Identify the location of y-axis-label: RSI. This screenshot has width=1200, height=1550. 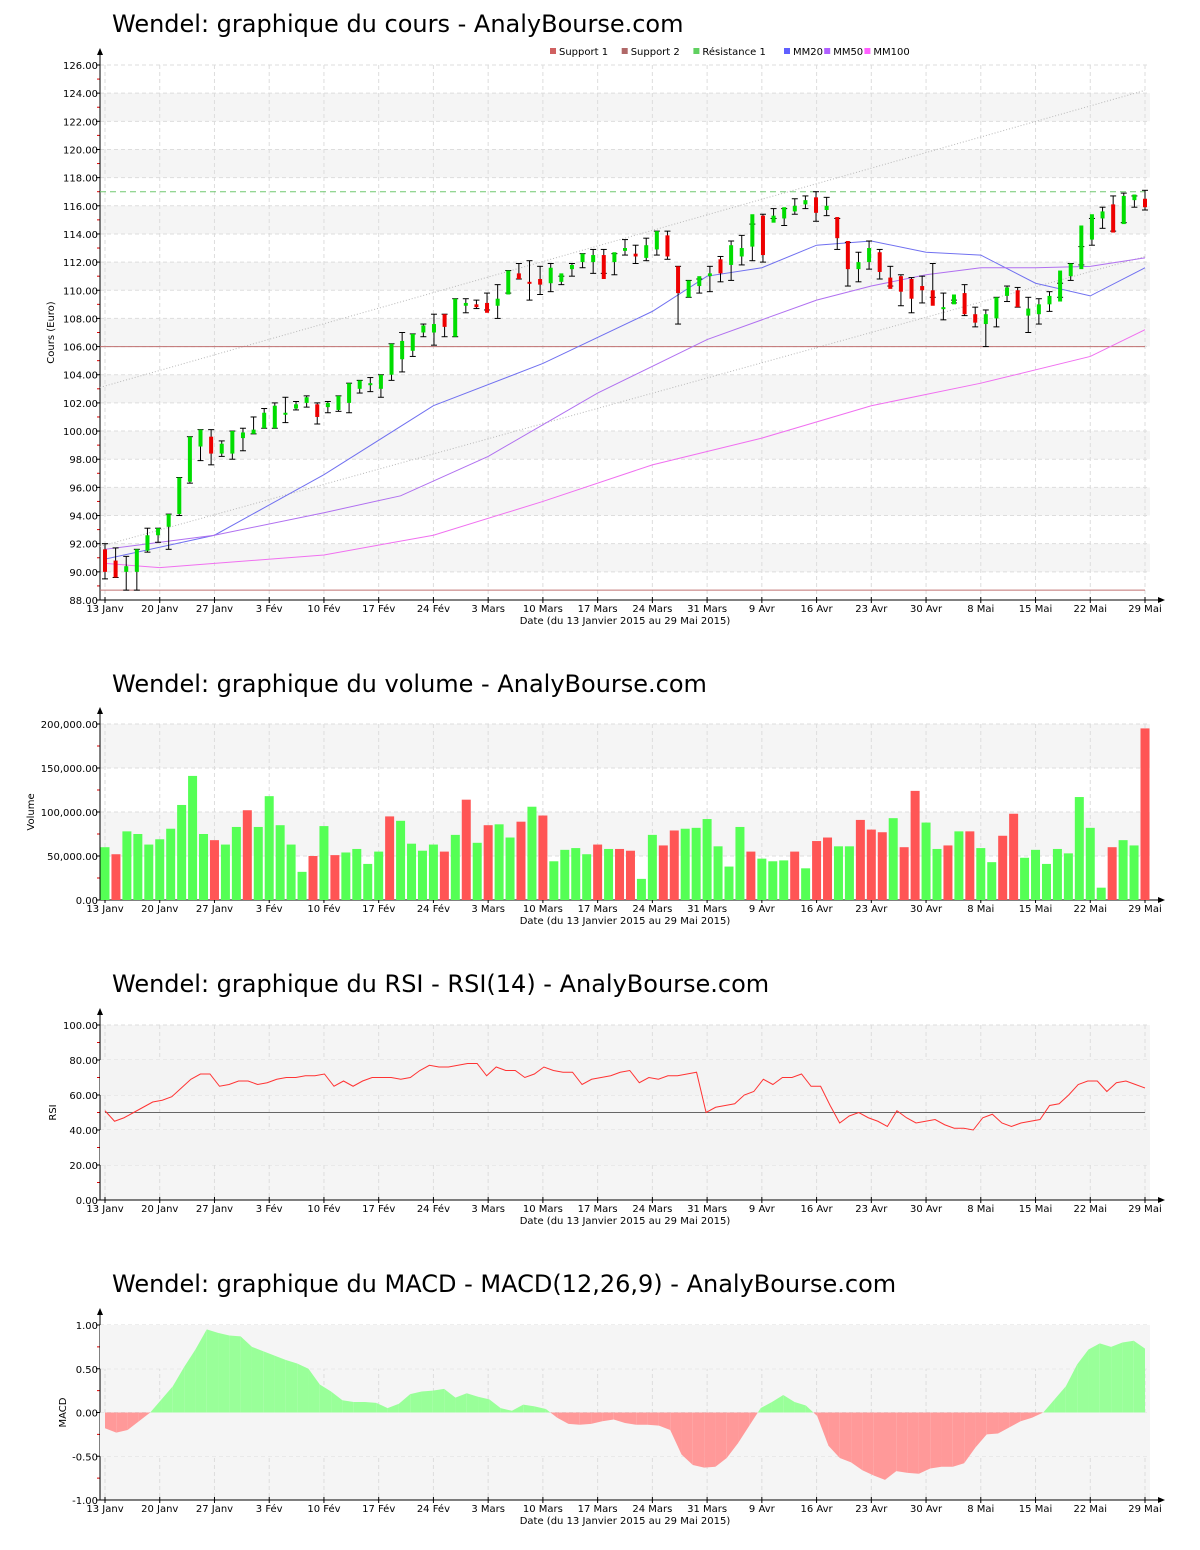
(53, 1112).